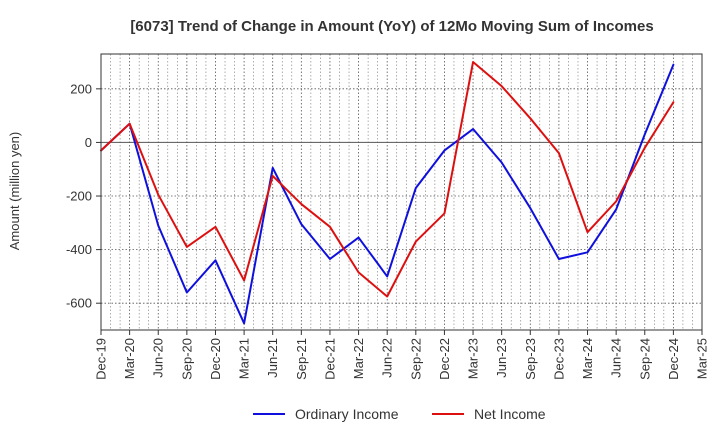  What do you see at coordinates (444, 359) in the screenshot?
I see `x-tick-label: Dec-22` at bounding box center [444, 359].